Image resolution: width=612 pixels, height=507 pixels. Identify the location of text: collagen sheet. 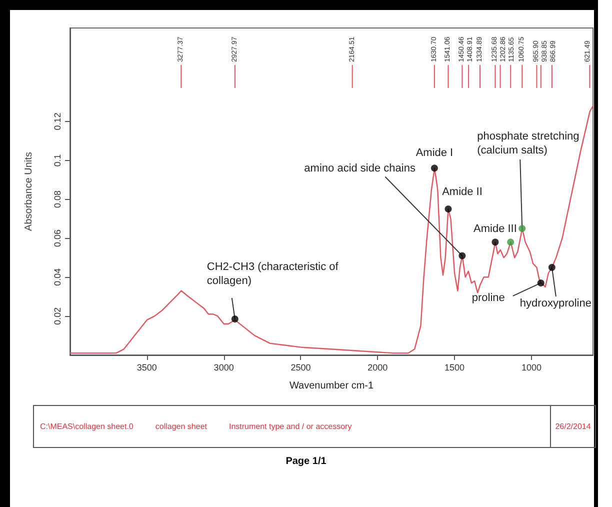
(181, 426).